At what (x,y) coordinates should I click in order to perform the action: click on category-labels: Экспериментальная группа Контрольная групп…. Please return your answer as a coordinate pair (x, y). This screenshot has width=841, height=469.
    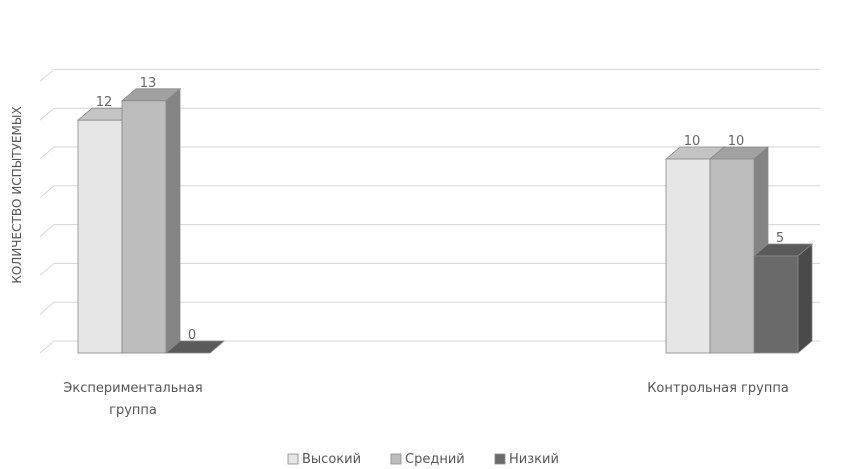
    Looking at the image, I should click on (425, 399).